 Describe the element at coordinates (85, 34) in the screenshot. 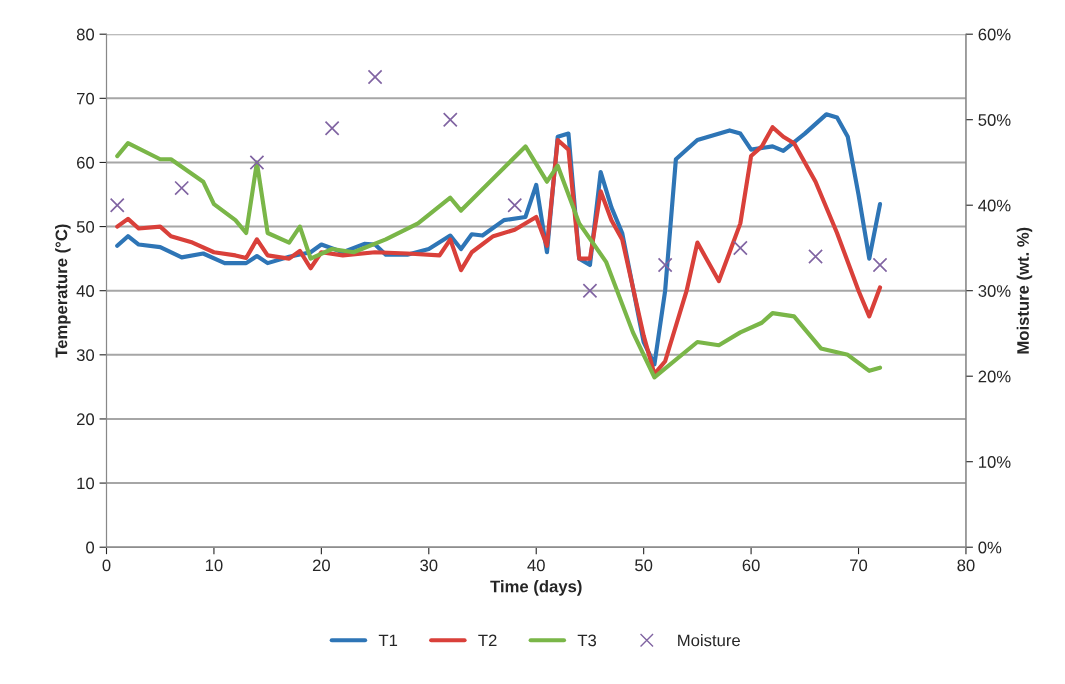

I see `y-tick-label: 80` at that location.